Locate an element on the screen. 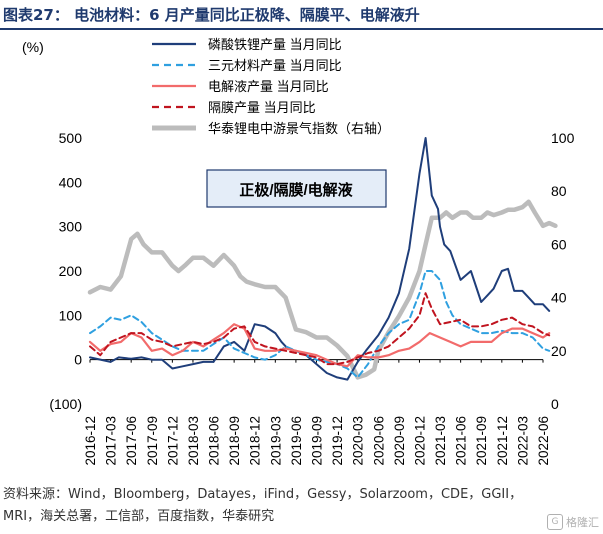 This screenshot has height=534, width=603. right-tick-label: 60 is located at coordinates (559, 244).